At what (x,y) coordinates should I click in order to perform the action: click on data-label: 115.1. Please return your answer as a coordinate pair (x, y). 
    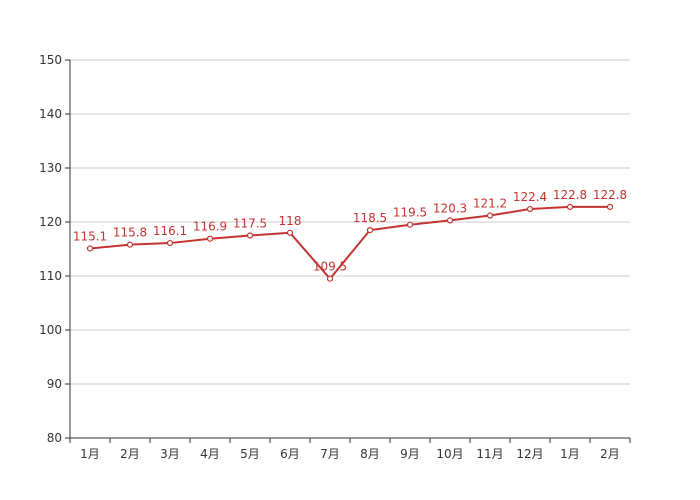
    Looking at the image, I should click on (90, 236).